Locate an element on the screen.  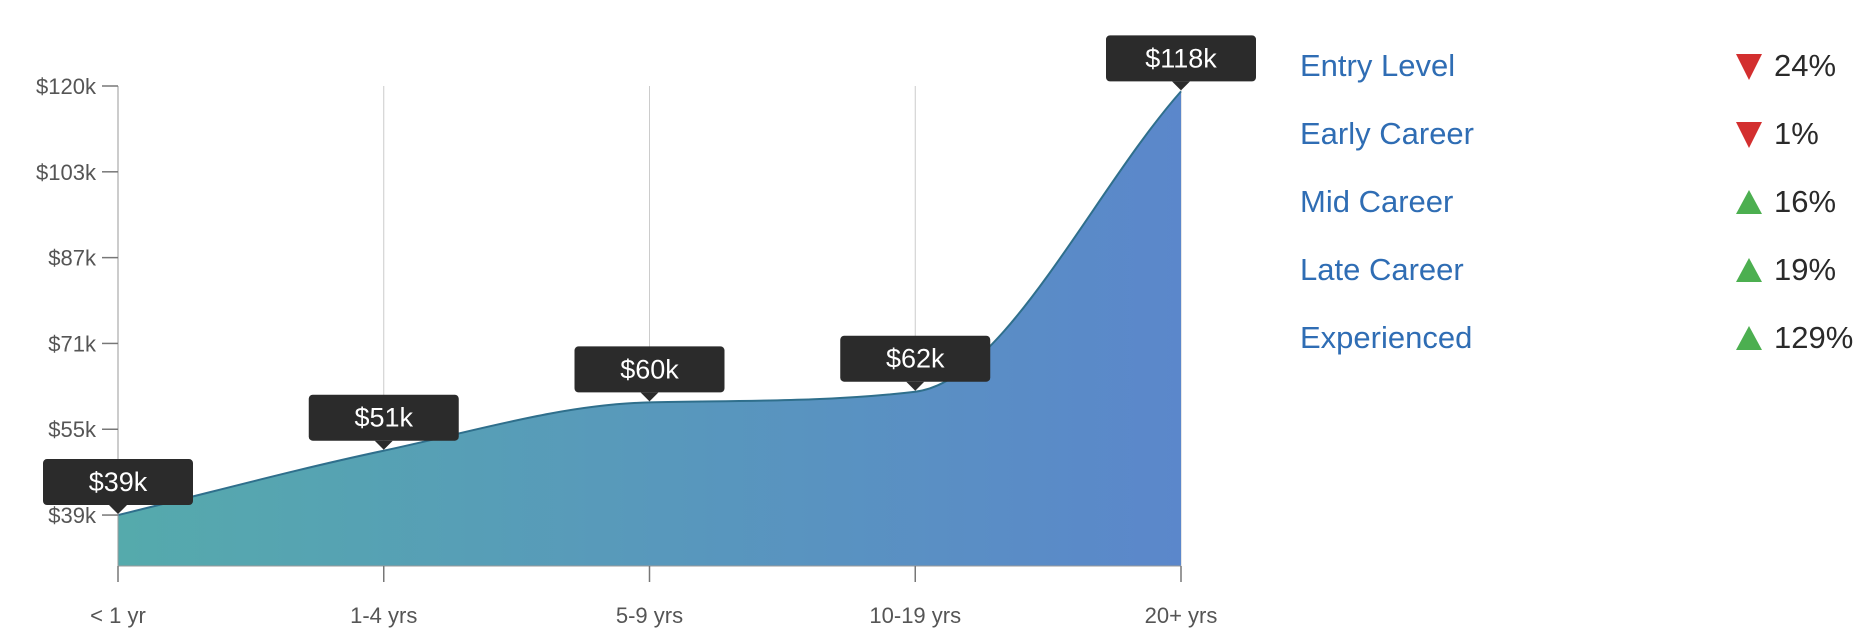
legend-item-late-career: Late Career 19% is located at coordinates (1580, 282).